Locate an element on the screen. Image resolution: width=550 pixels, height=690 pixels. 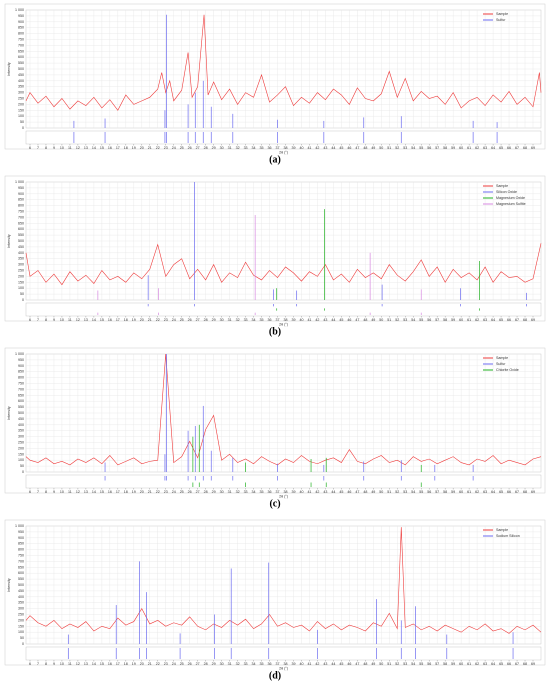
x-tick-label: 62 is located at coordinates (477, 320).